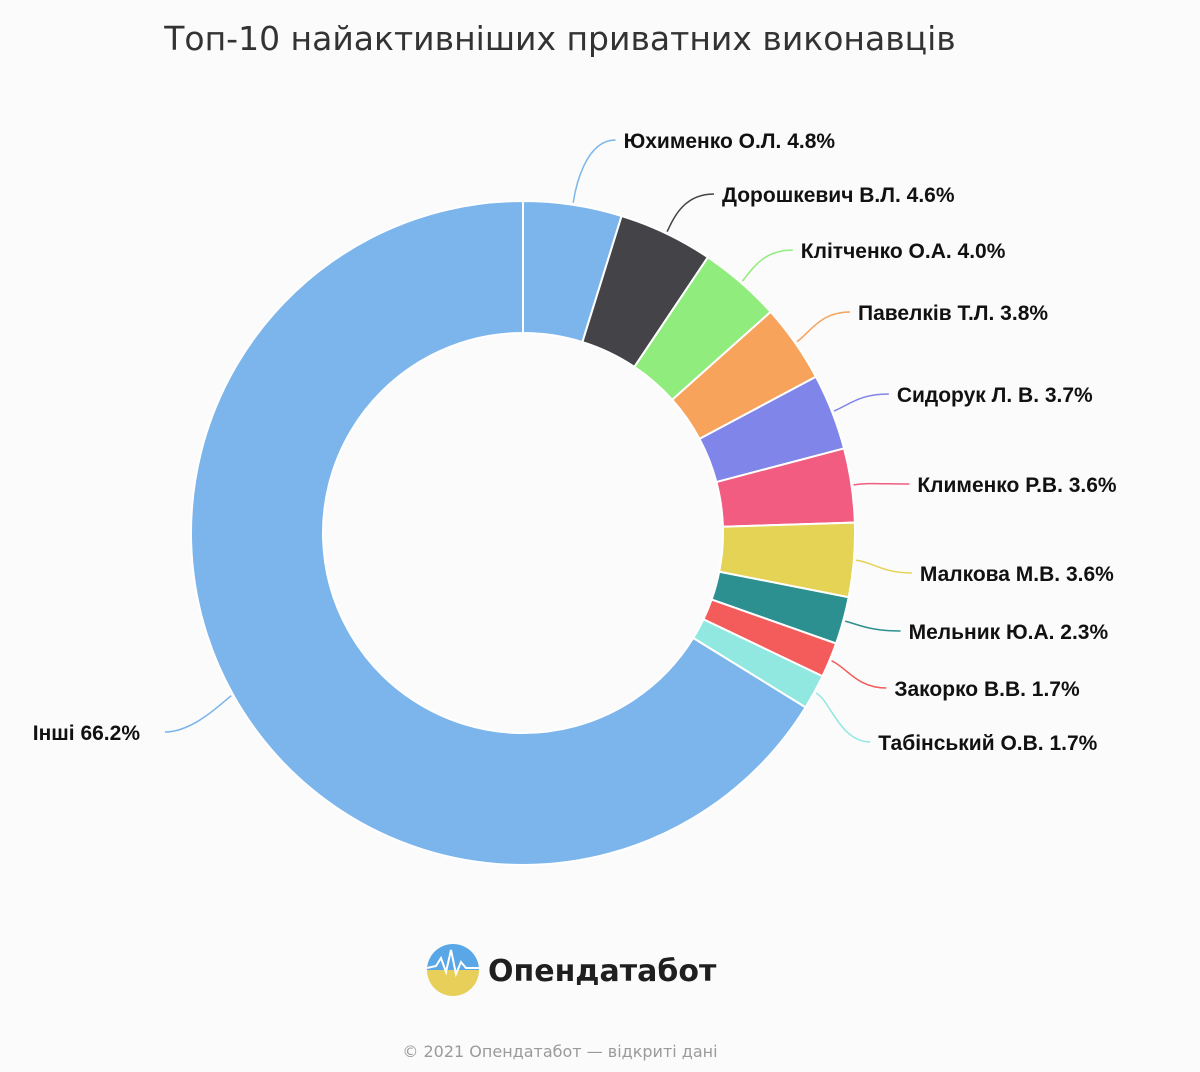 The width and height of the screenshot is (1200, 1072). Describe the element at coordinates (995, 395) in the screenshot. I see `label-сидорук-л-в: Сидорук Л. В. 3.7%` at that location.